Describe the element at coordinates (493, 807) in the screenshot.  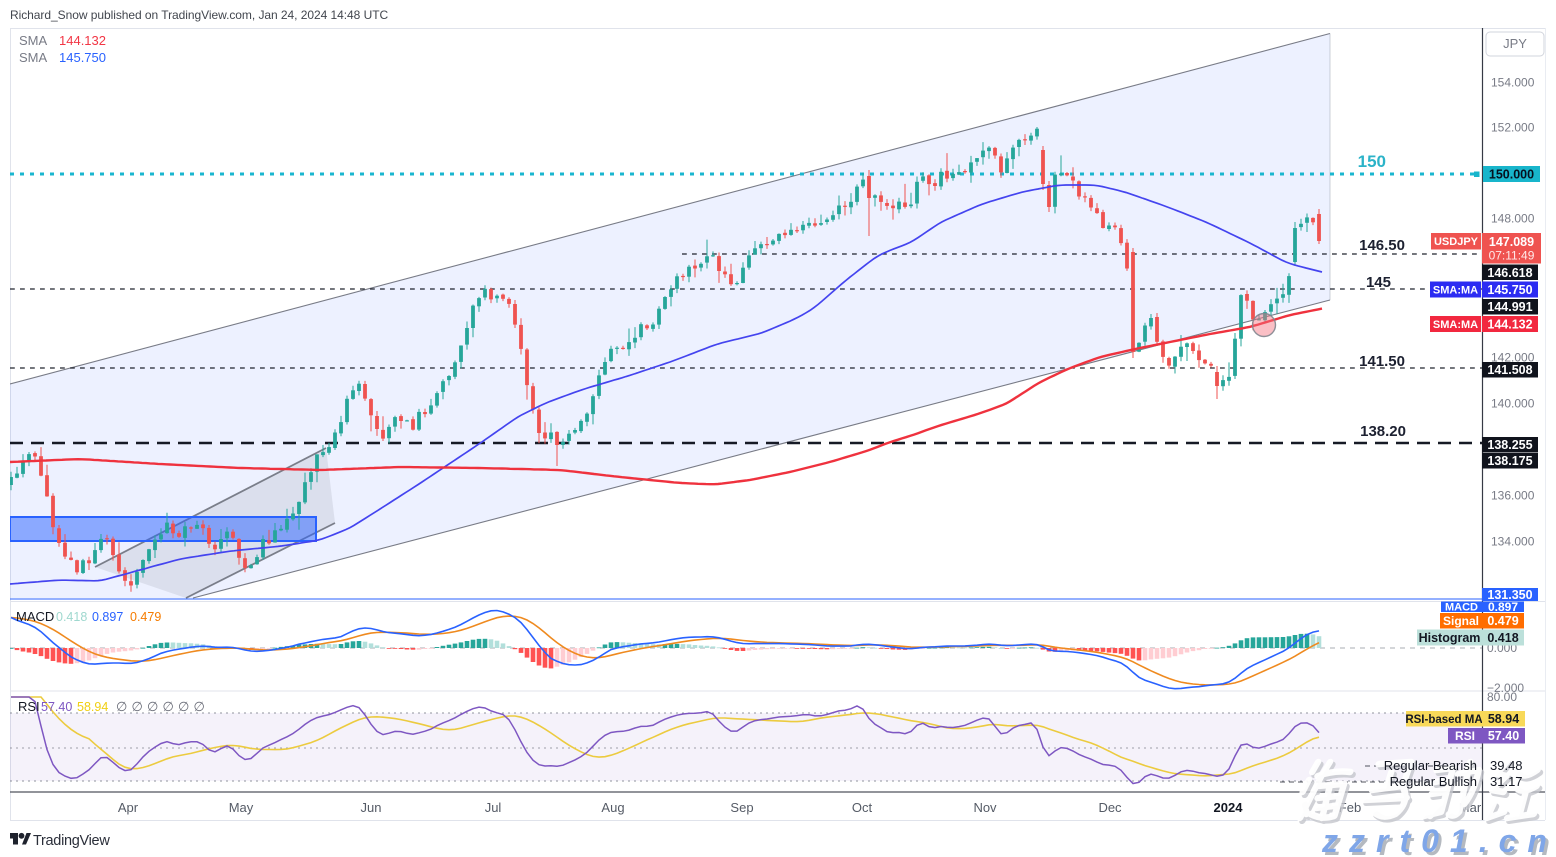
I see `svg-text: Jul` at that location.